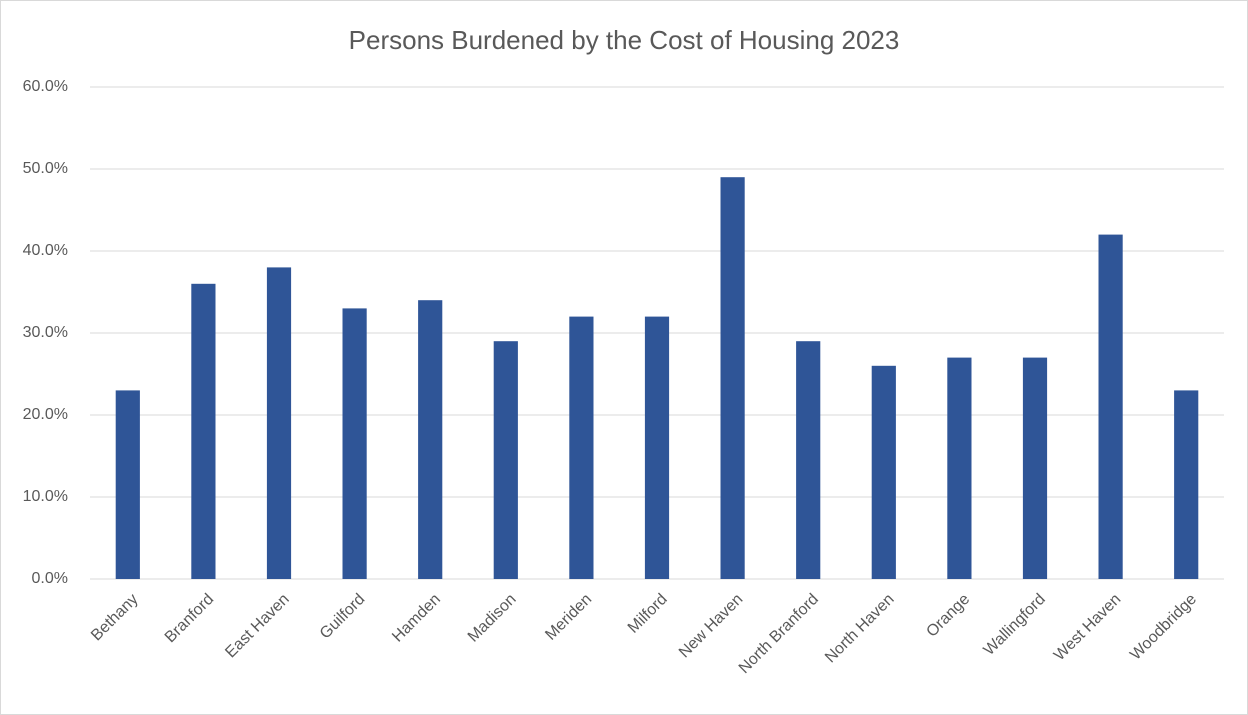 This screenshot has height=715, width=1248. Describe the element at coordinates (45, 332) in the screenshot. I see `y-tick-label: 30.0%` at that location.